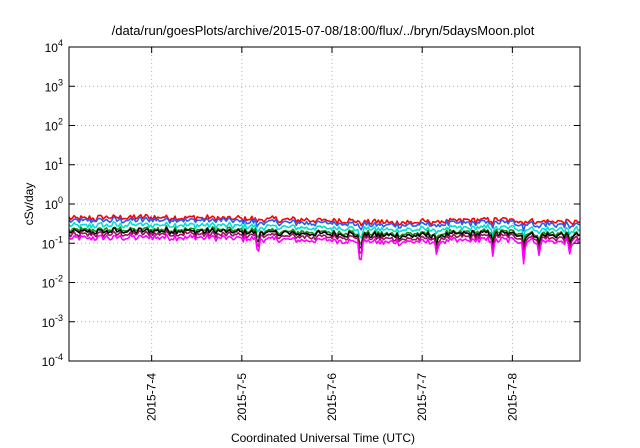 This screenshot has width=640, height=448. I want to click on y-axis-label: cSv/day, so click(29, 204).